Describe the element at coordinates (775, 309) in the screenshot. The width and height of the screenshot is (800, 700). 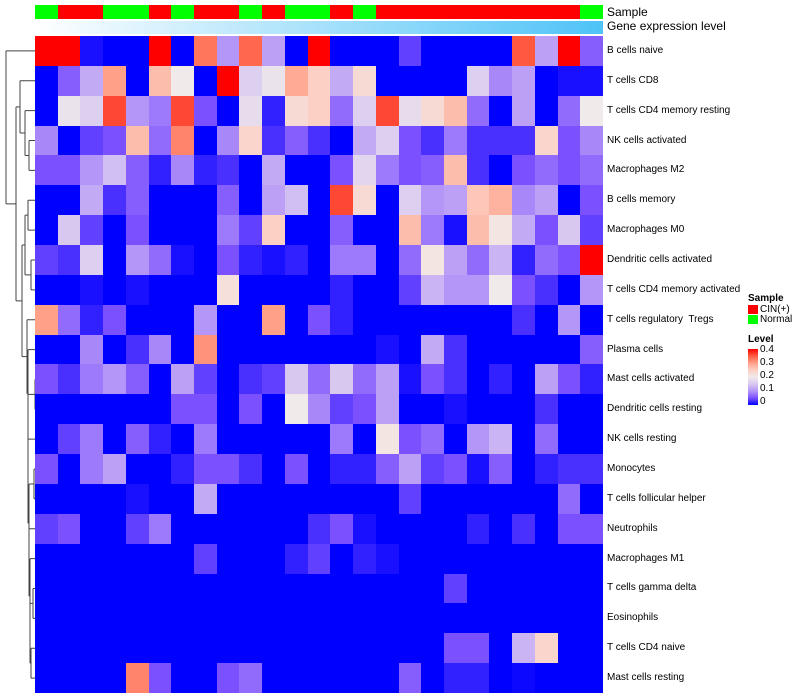
I see `legend-label-cin: CIN(+)` at that location.